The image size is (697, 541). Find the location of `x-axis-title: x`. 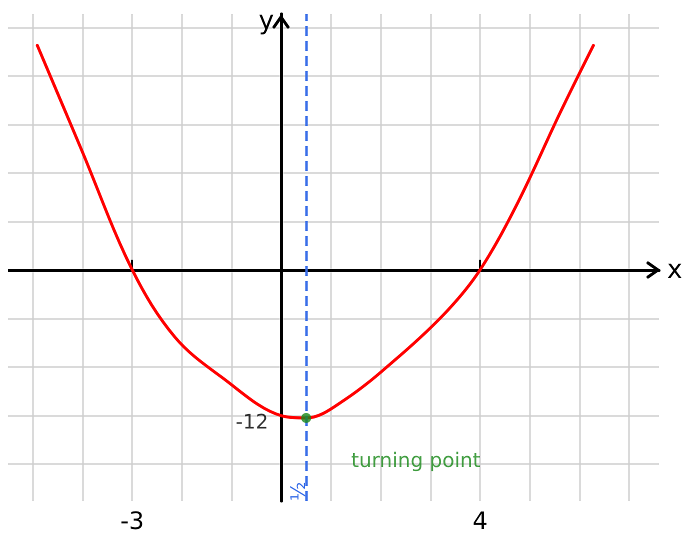

x-axis-title: x is located at coordinates (674, 269).